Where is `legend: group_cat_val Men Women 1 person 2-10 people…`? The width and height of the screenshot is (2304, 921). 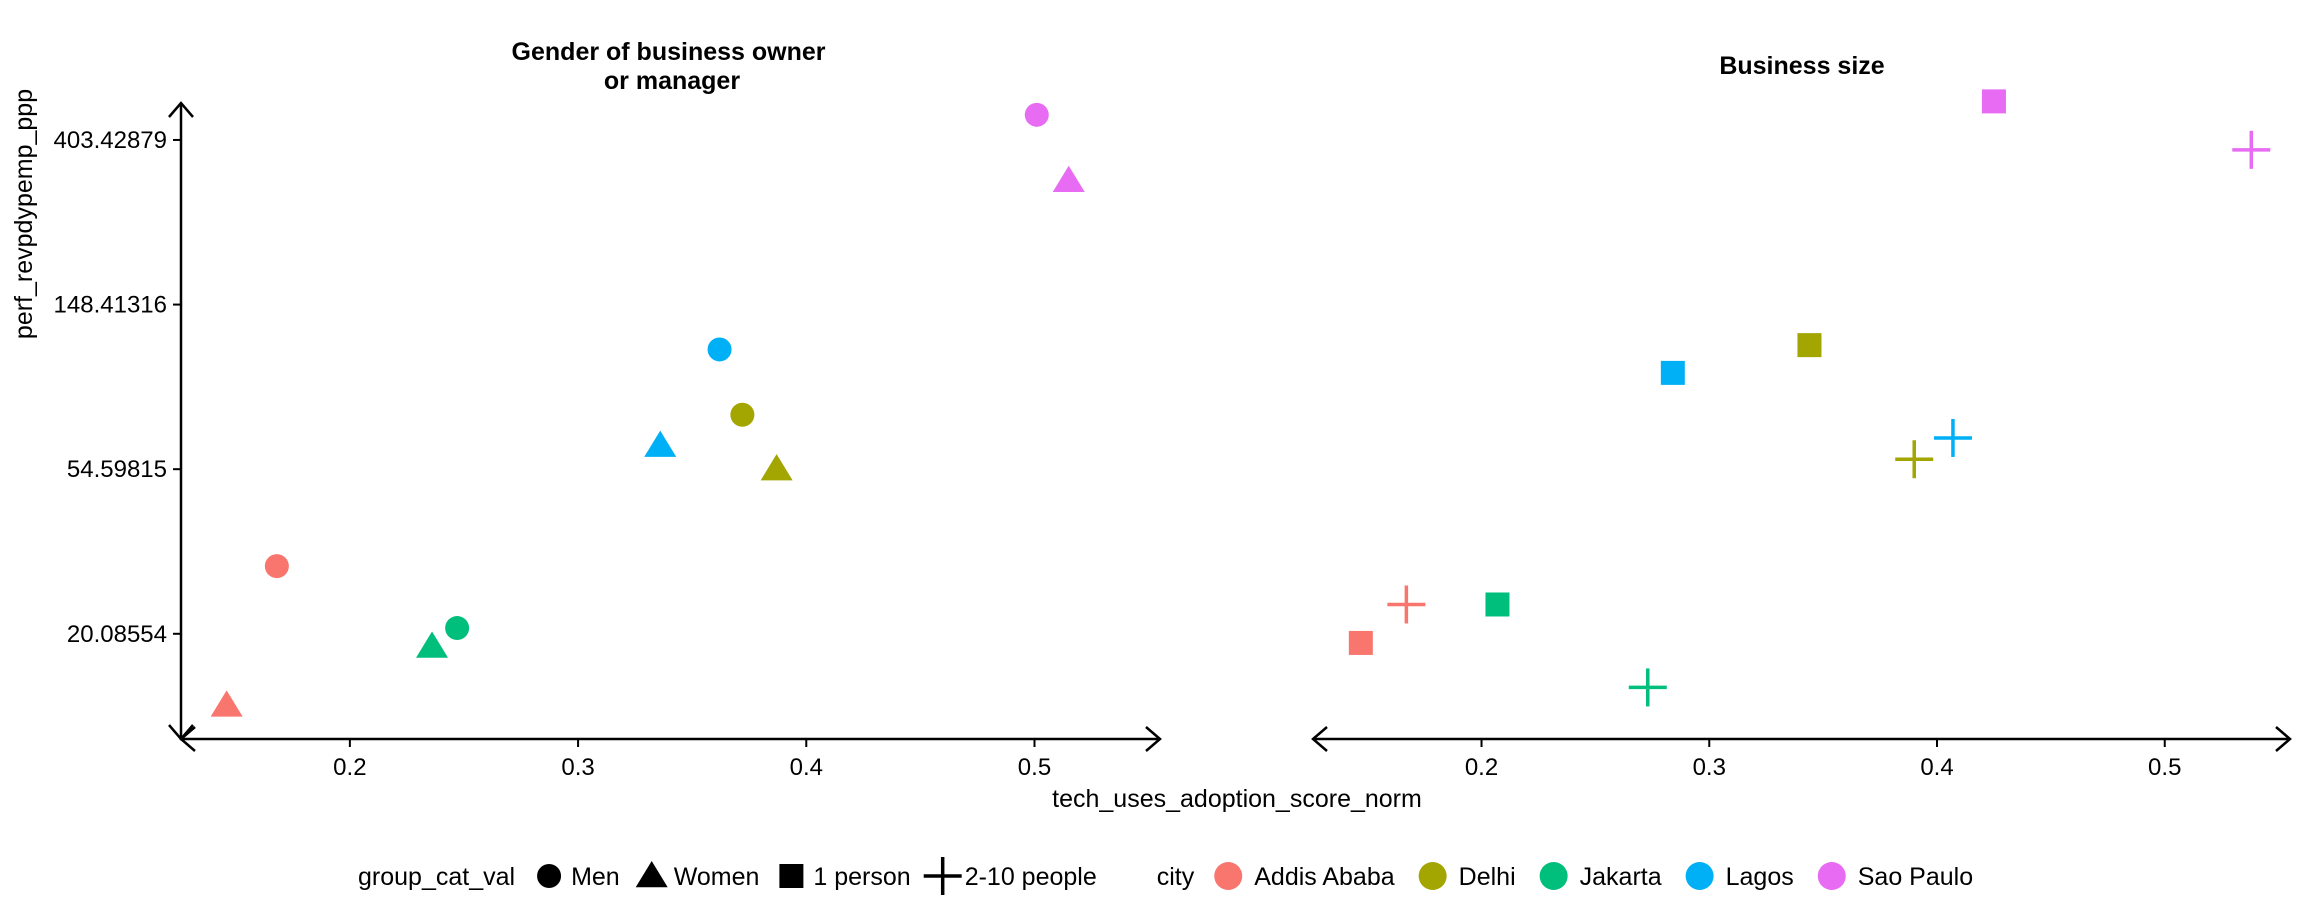 legend: group_cat_val Men Women 1 person 2-10 people… is located at coordinates (1165, 876).